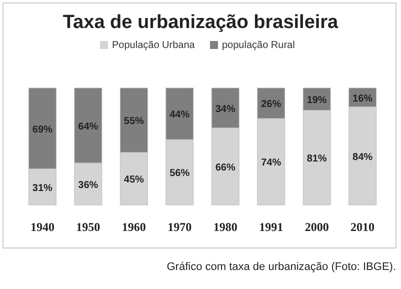 The image size is (401, 289). I want to click on data-label: 31%, so click(42, 188).